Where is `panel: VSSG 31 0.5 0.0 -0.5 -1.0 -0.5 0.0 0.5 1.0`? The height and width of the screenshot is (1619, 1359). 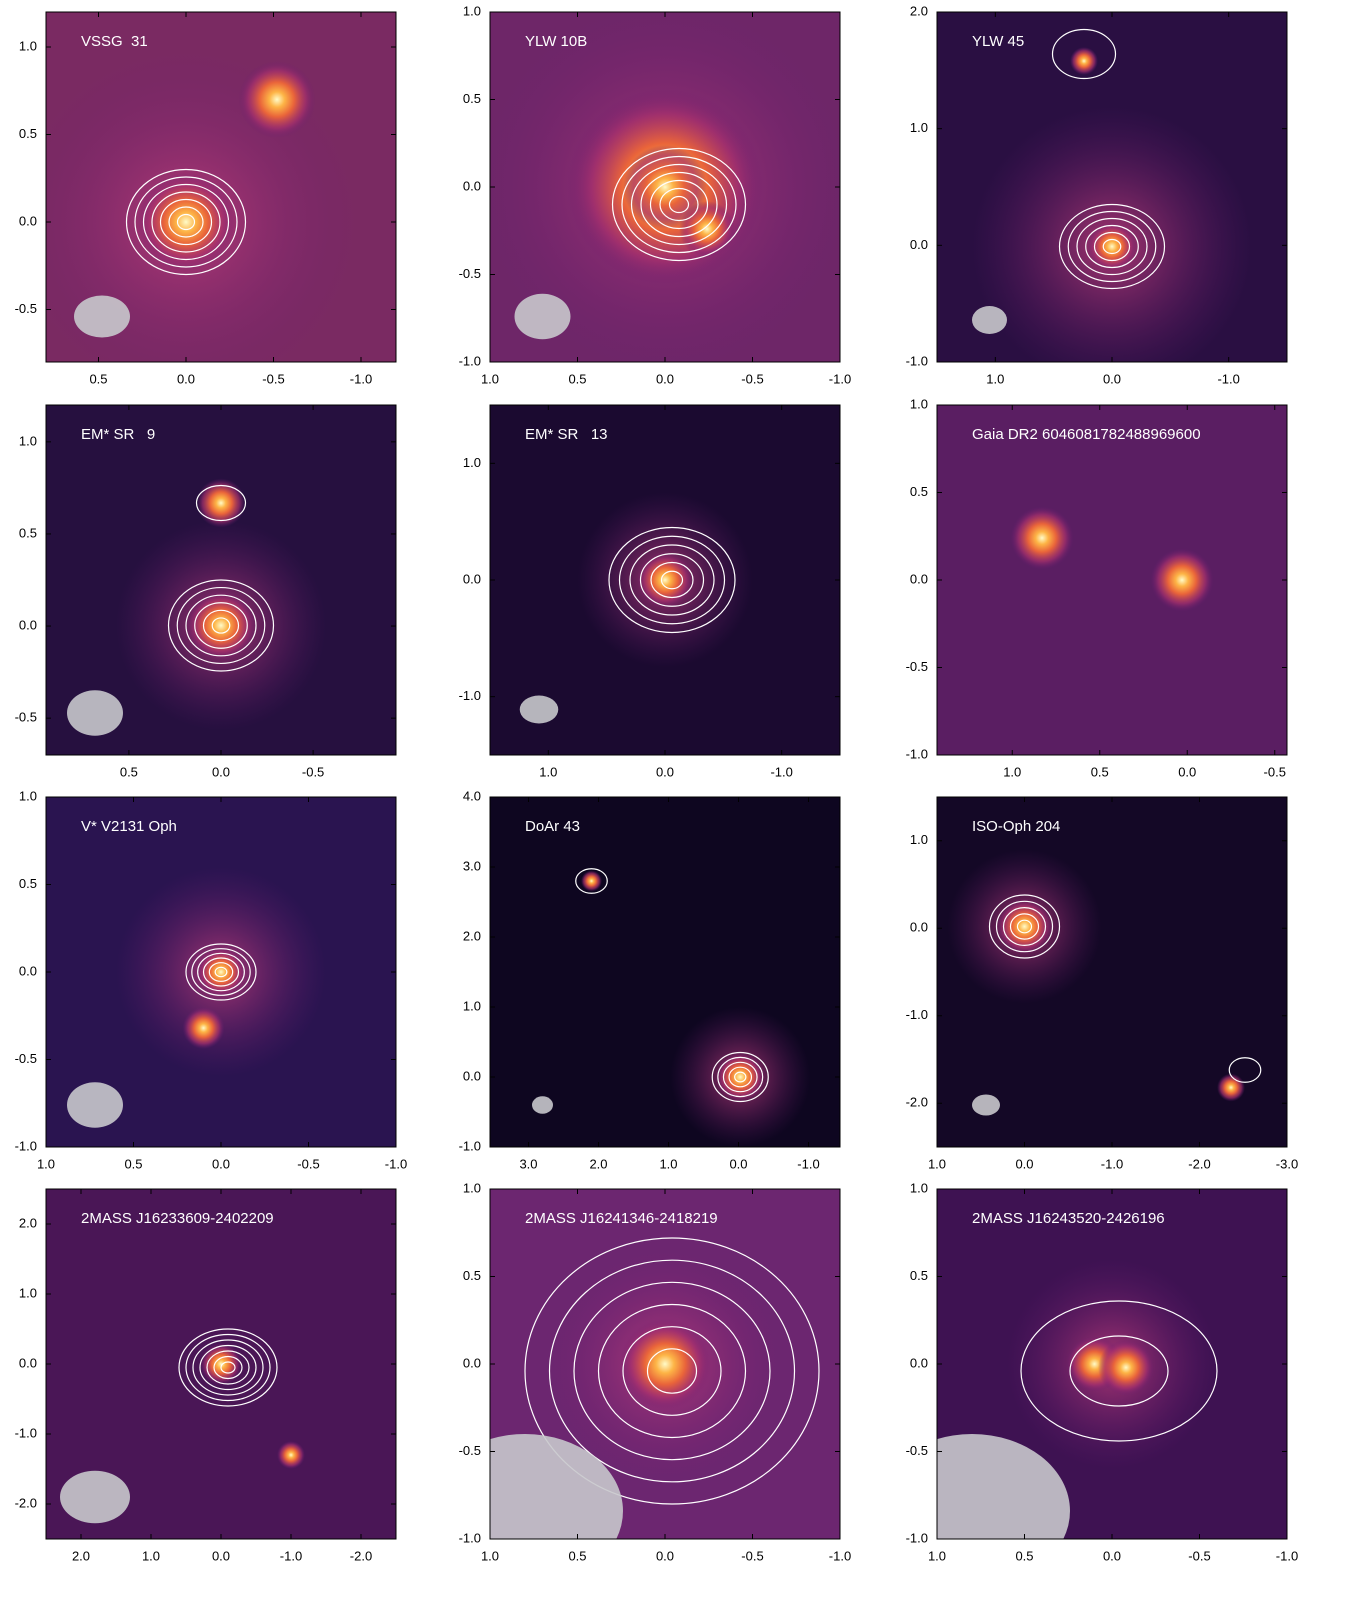
panel: VSSG 31 0.5 0.0 -0.5 -1.0 -0.5 0.0 0.5 1.0 is located at coordinates (206, 198).